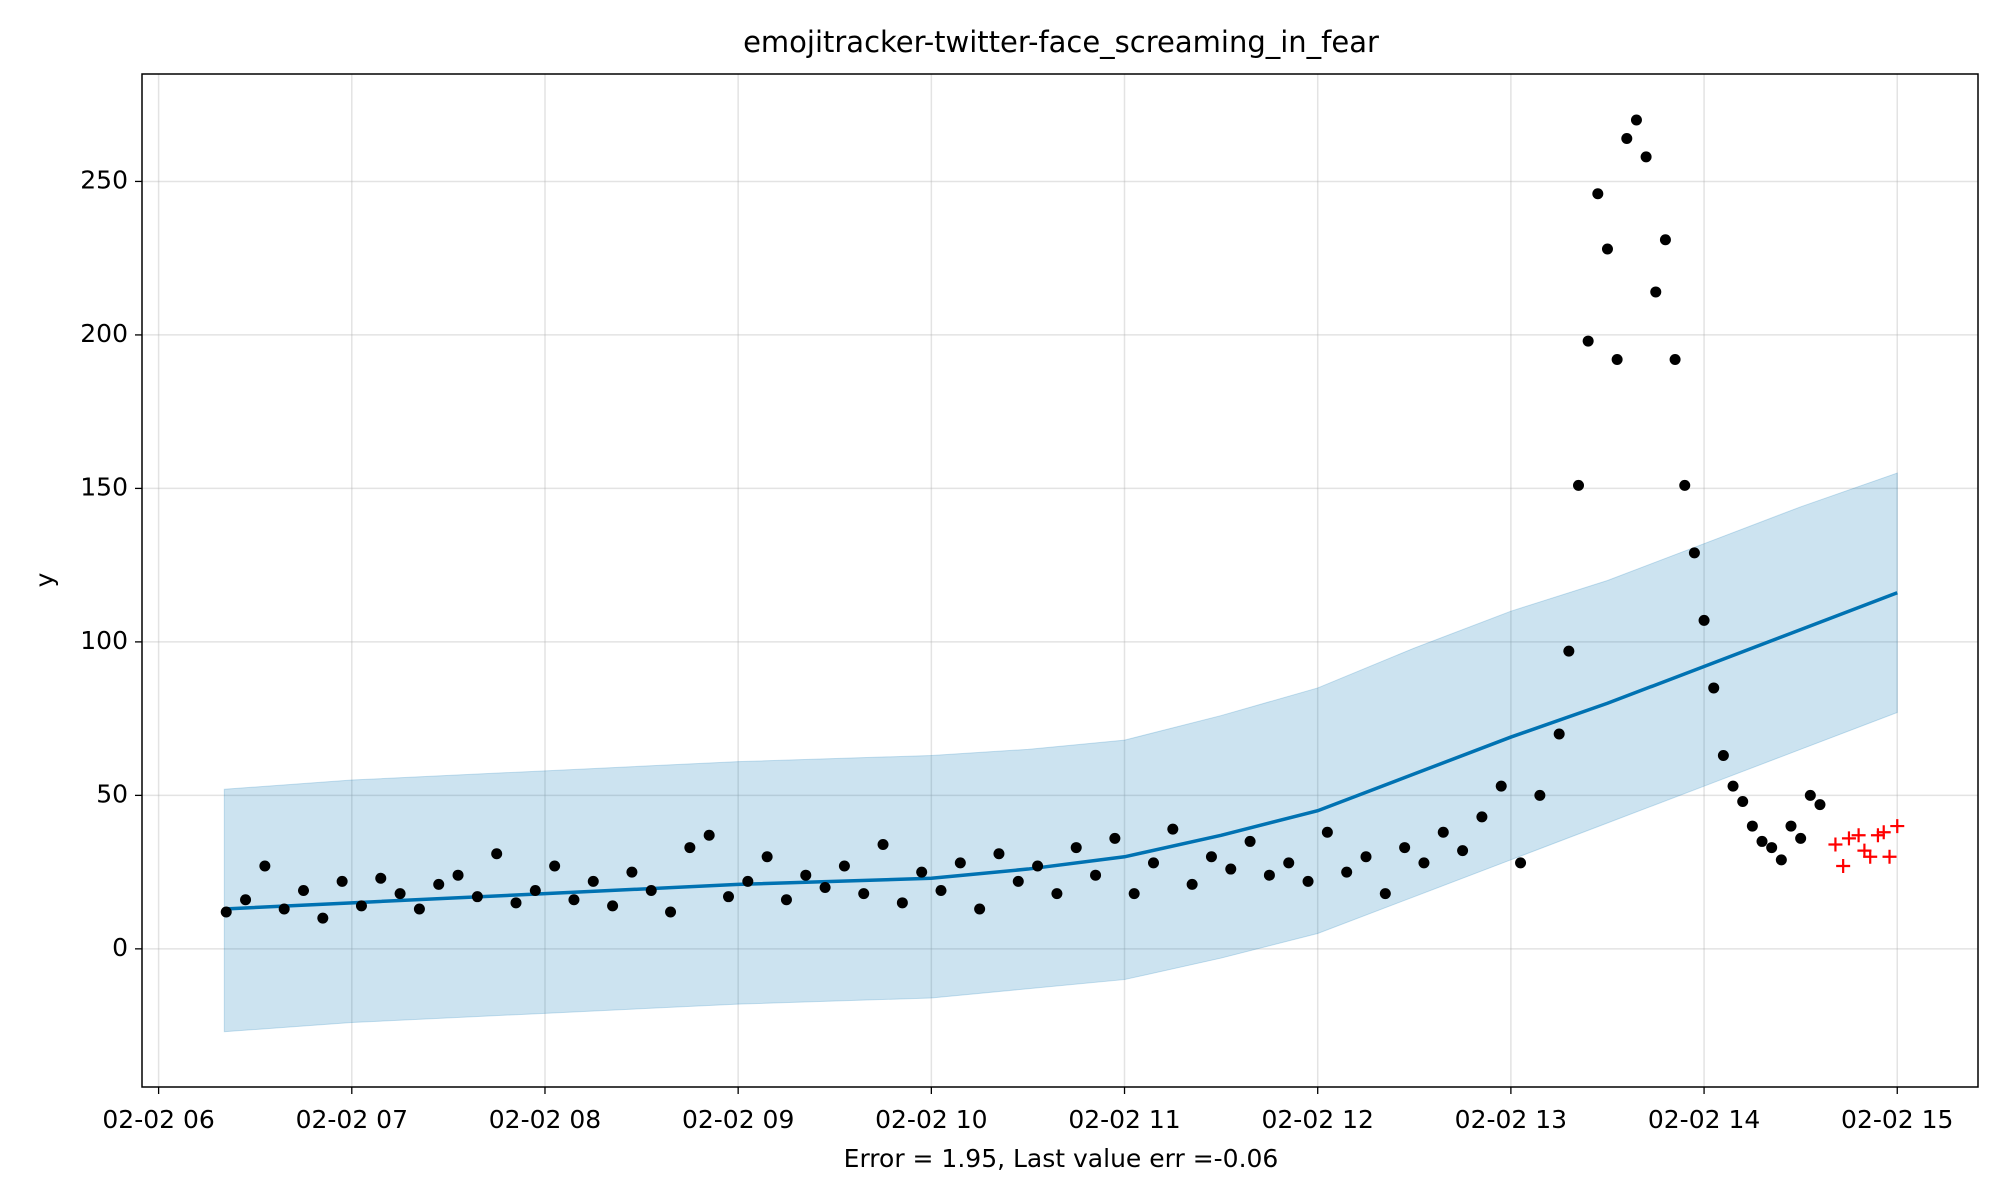  I want to click on x-tick-label: 02-02 15, so click(1897, 1119).